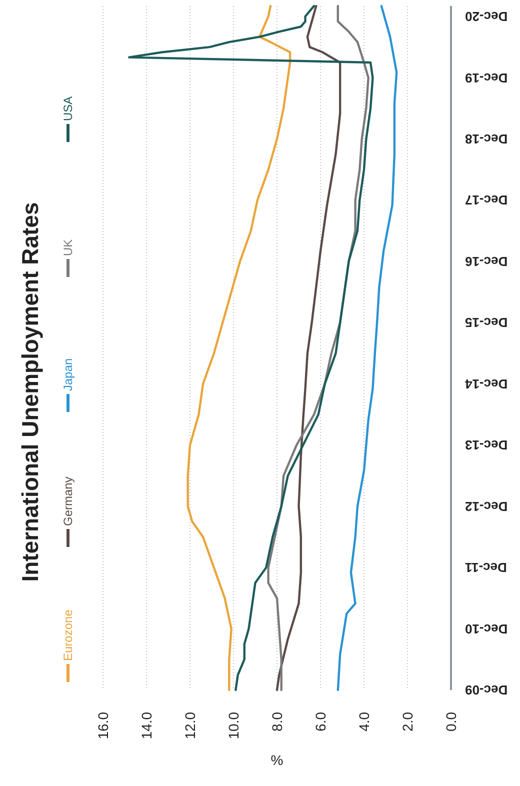  Describe the element at coordinates (364, 722) in the screenshot. I see `x-tick-label: 4.0` at that location.